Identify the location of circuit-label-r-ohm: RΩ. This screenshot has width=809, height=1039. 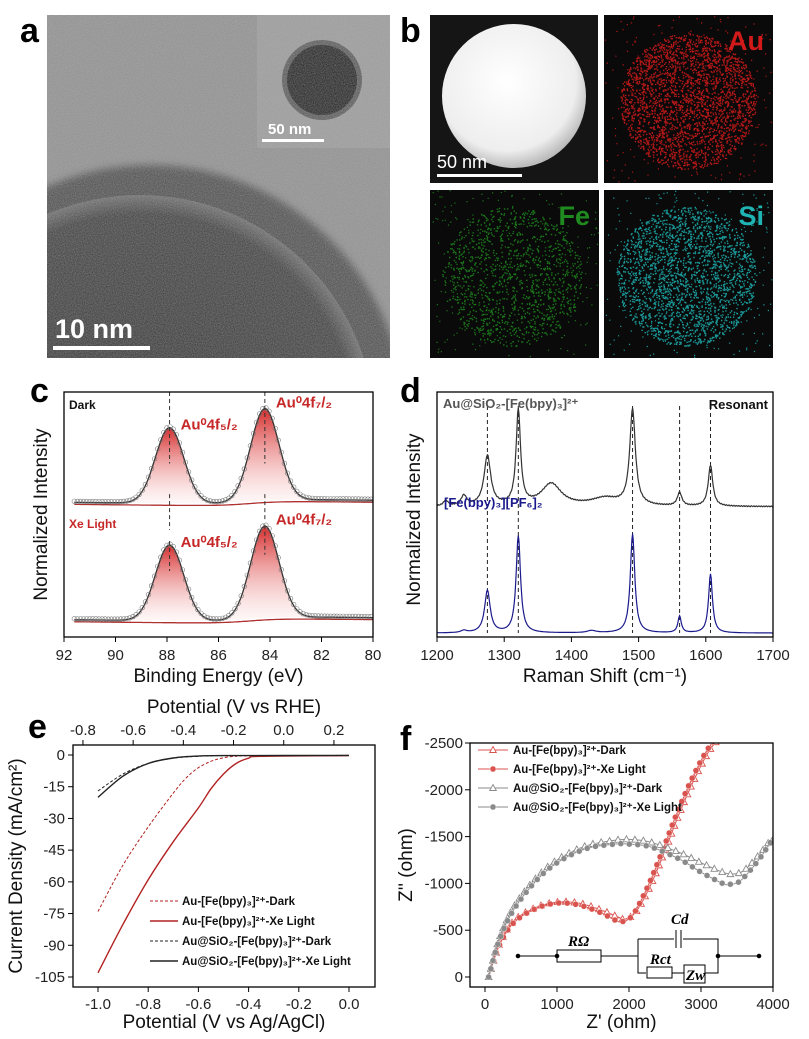
(578, 942).